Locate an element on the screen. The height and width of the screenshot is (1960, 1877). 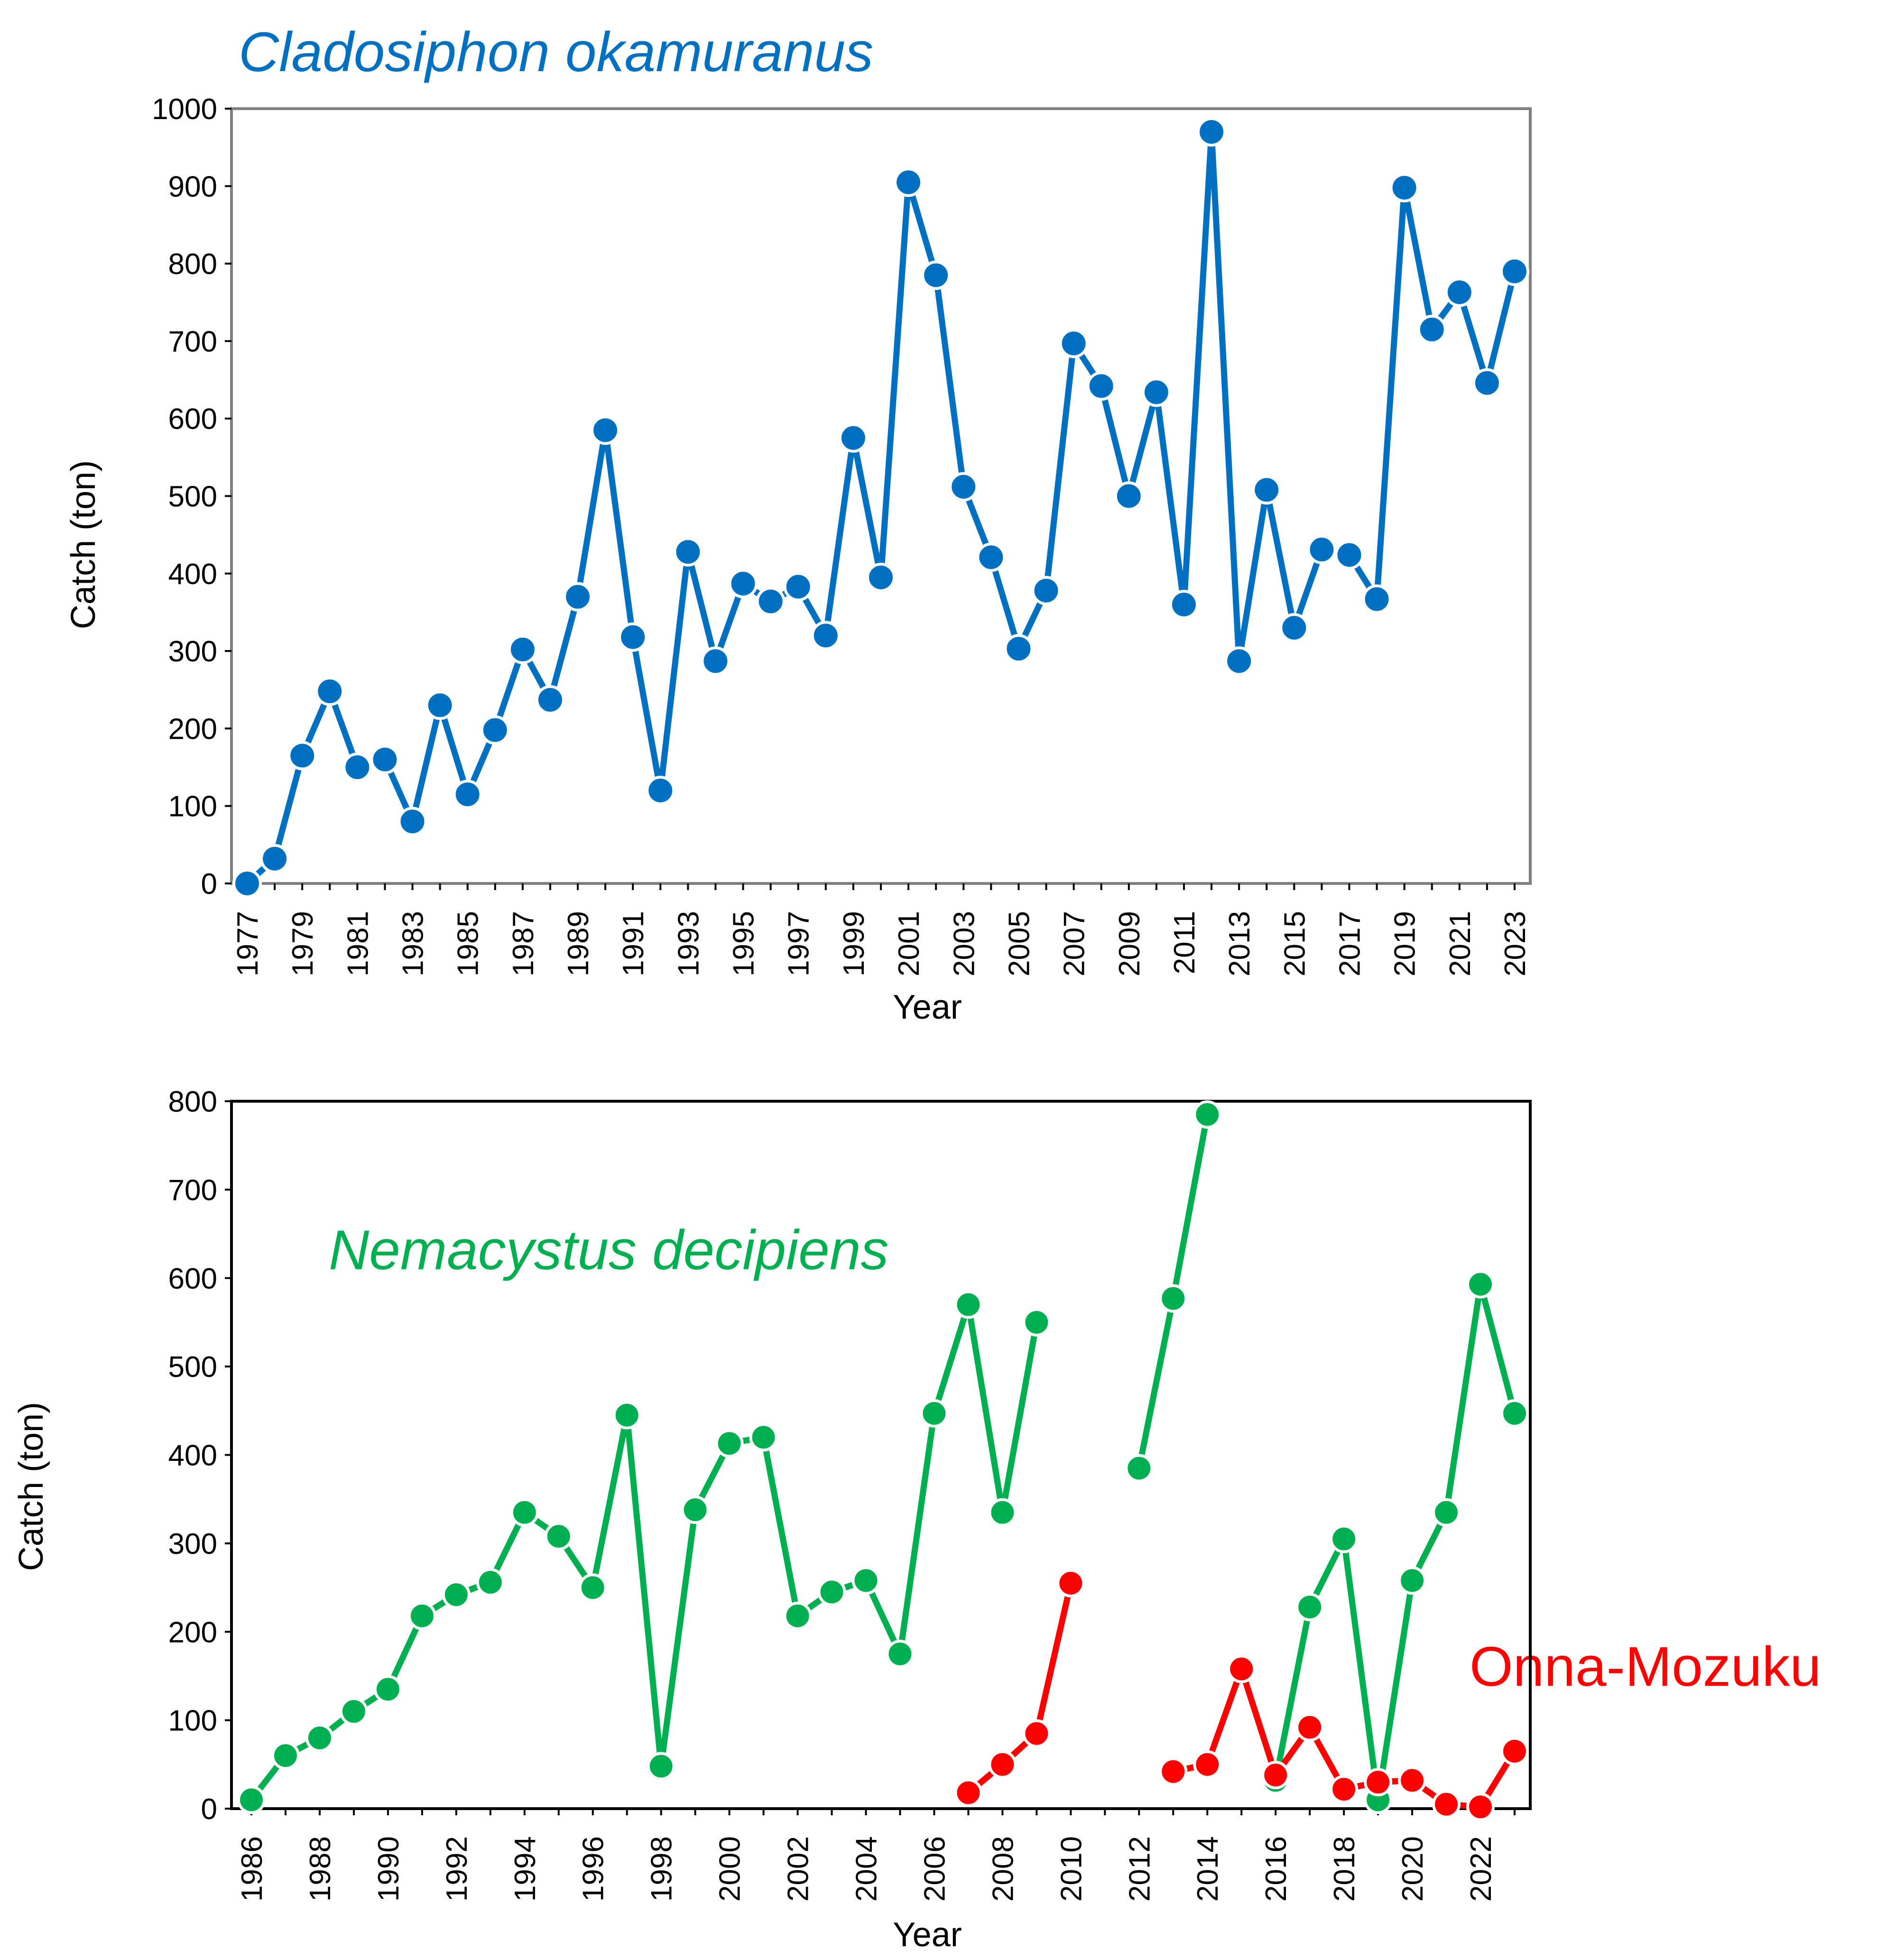
x-tick-label: 2022 is located at coordinates (1481, 1869).